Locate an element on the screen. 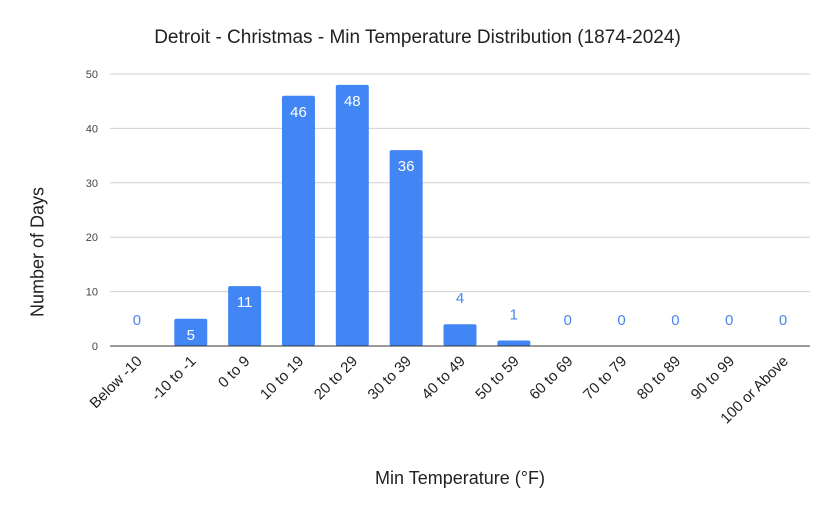  x-tick-label: 0 to 9 is located at coordinates (234, 372).